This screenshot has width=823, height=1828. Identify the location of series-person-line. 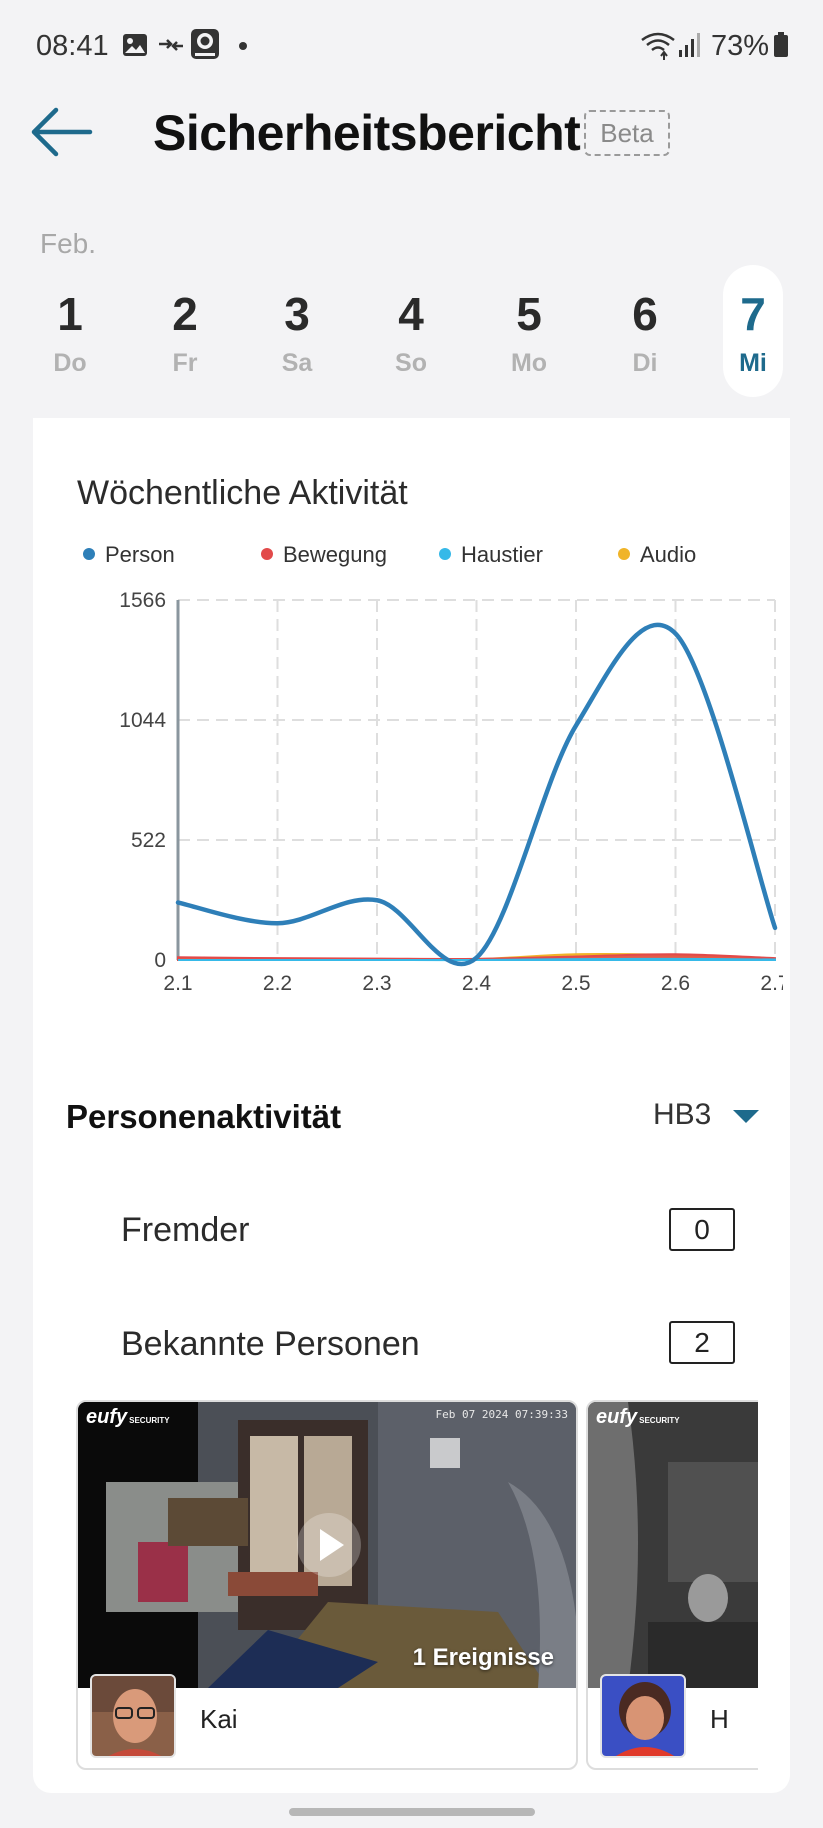
(476, 794).